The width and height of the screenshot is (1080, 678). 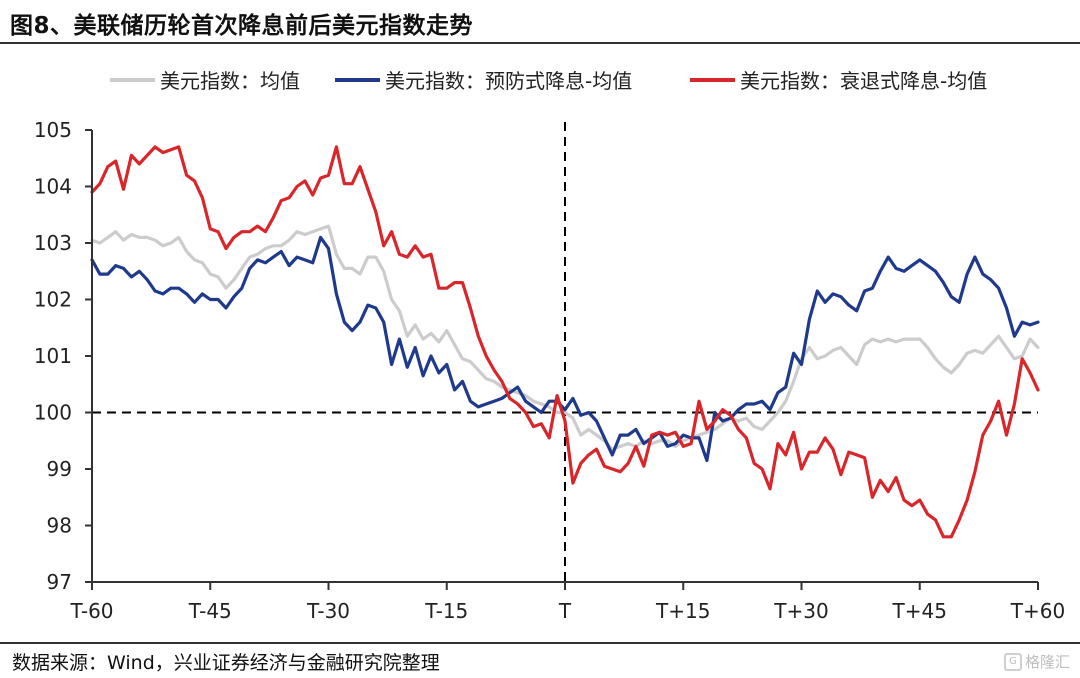 What do you see at coordinates (53, 356) in the screenshot?
I see `y-tick-label: 101` at bounding box center [53, 356].